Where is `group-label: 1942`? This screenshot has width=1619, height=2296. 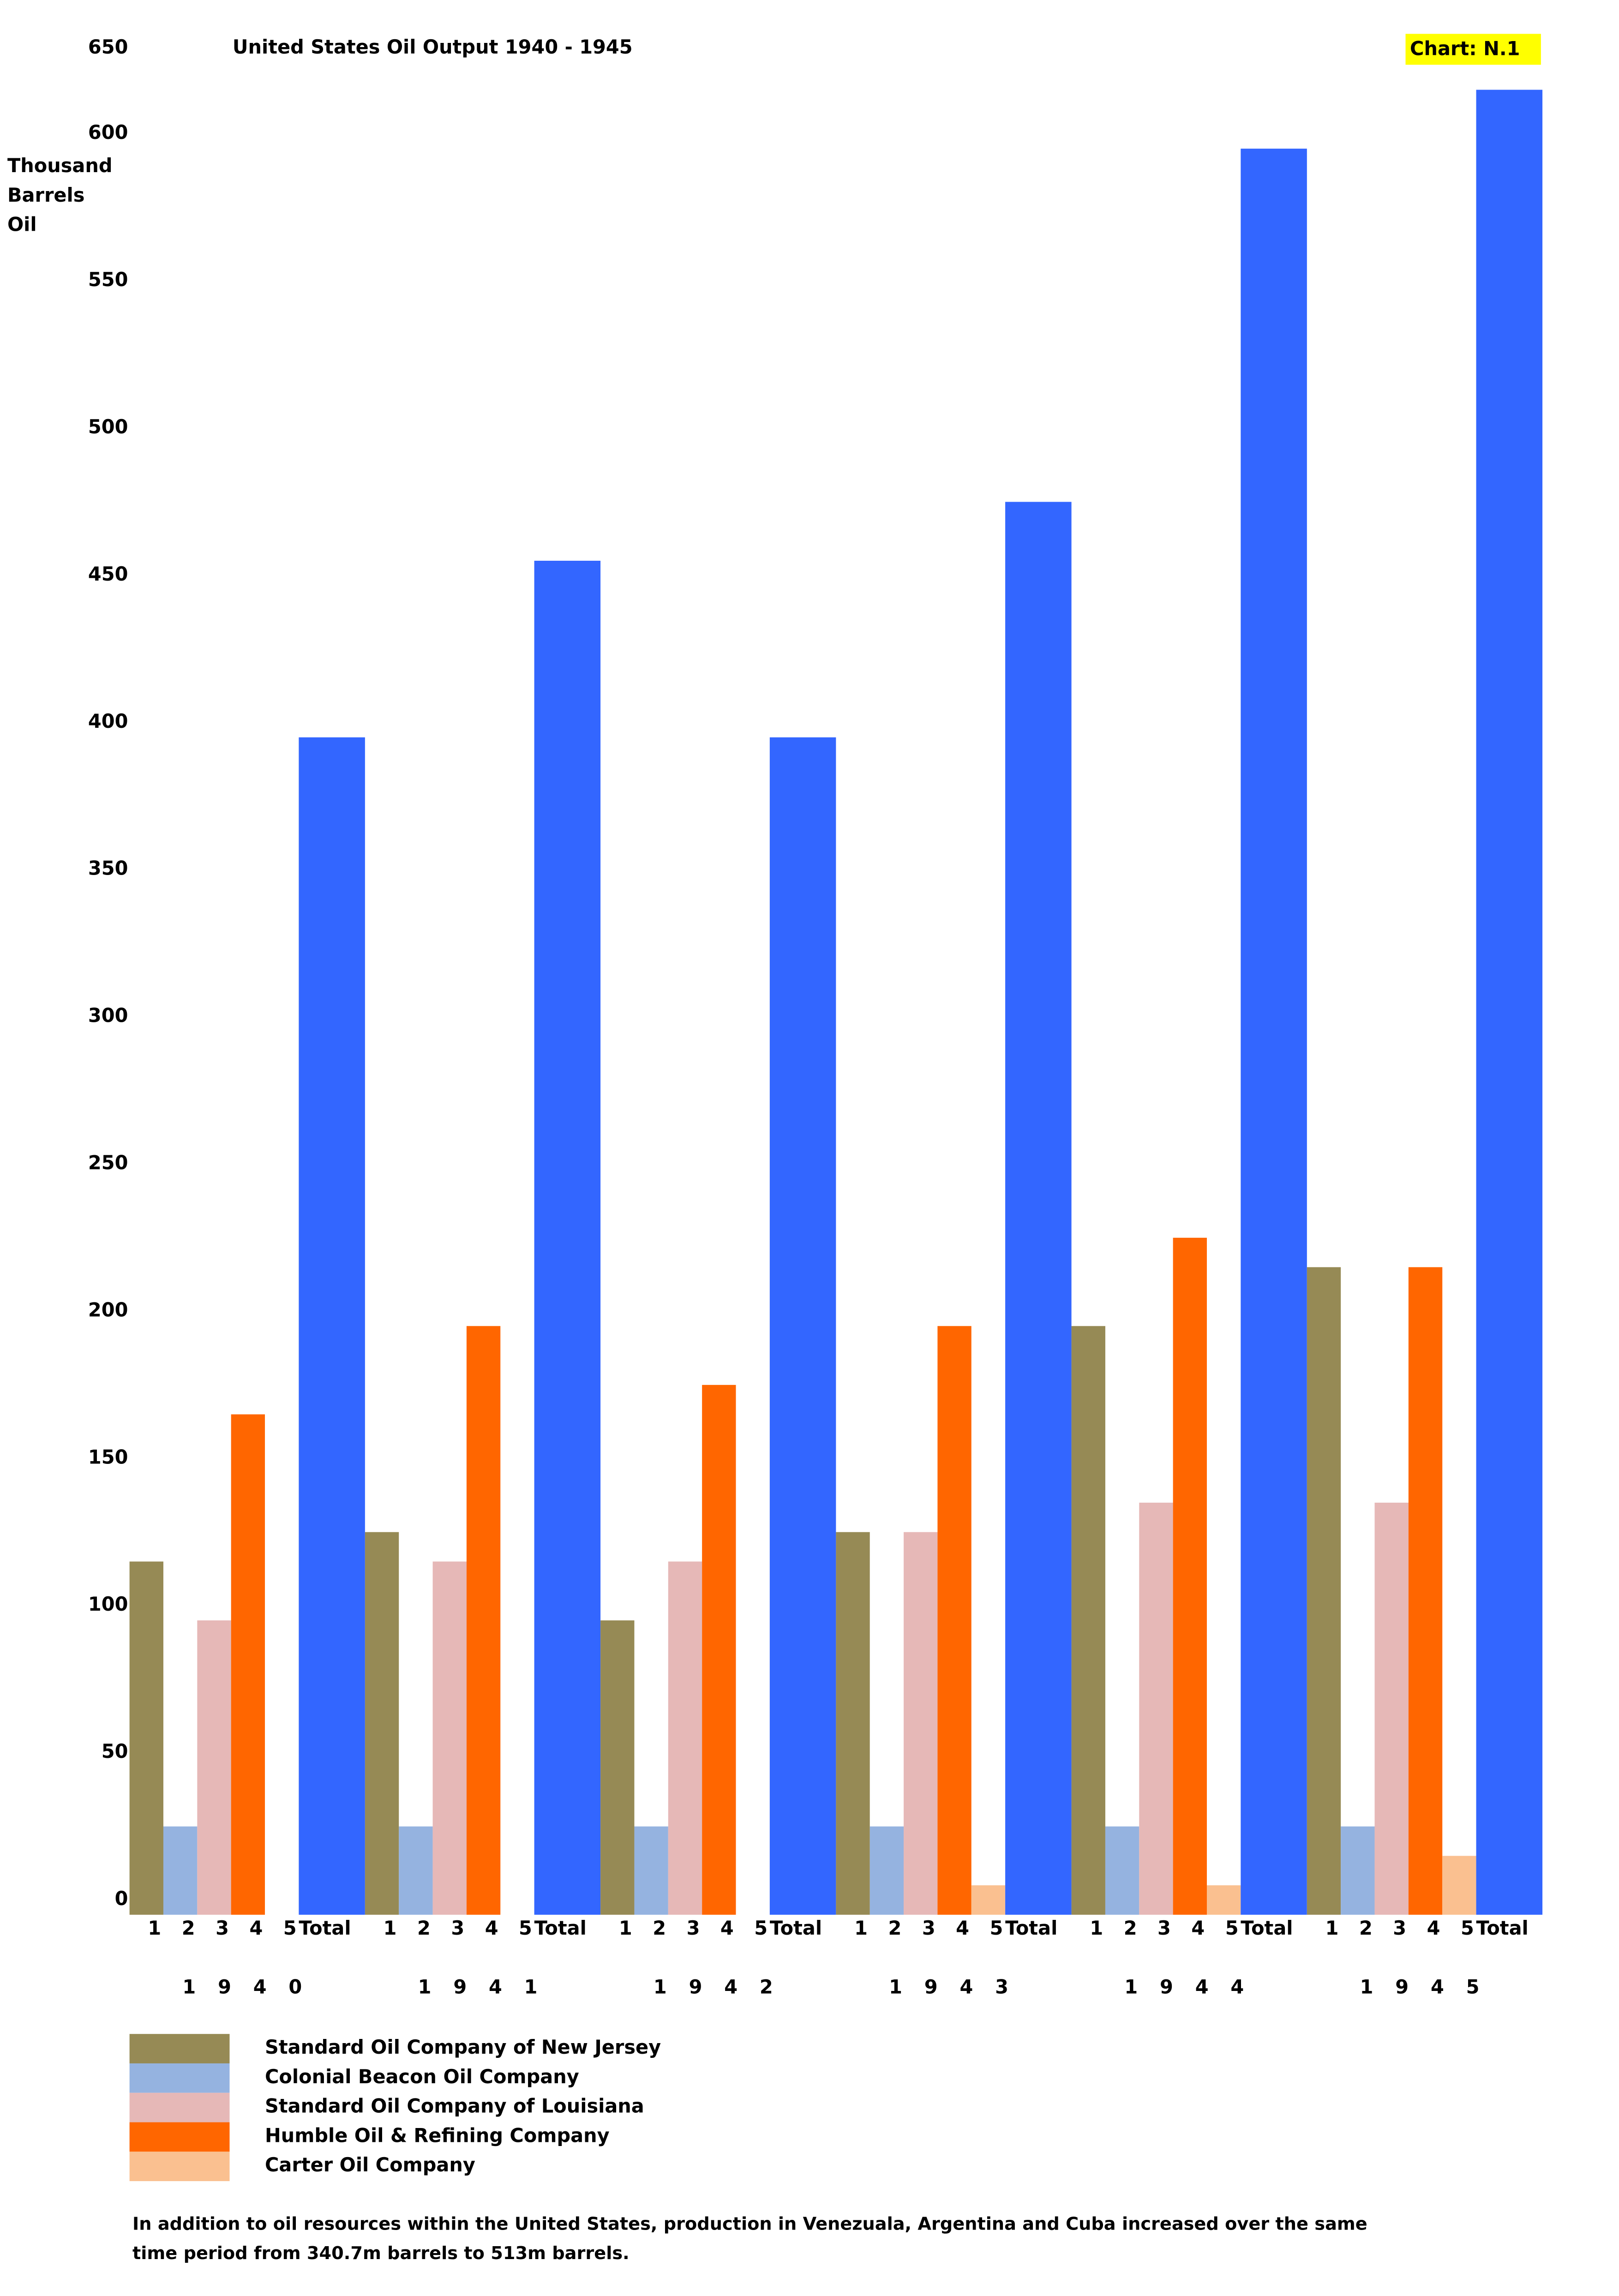
group-label: 1942 is located at coordinates (725, 1987).